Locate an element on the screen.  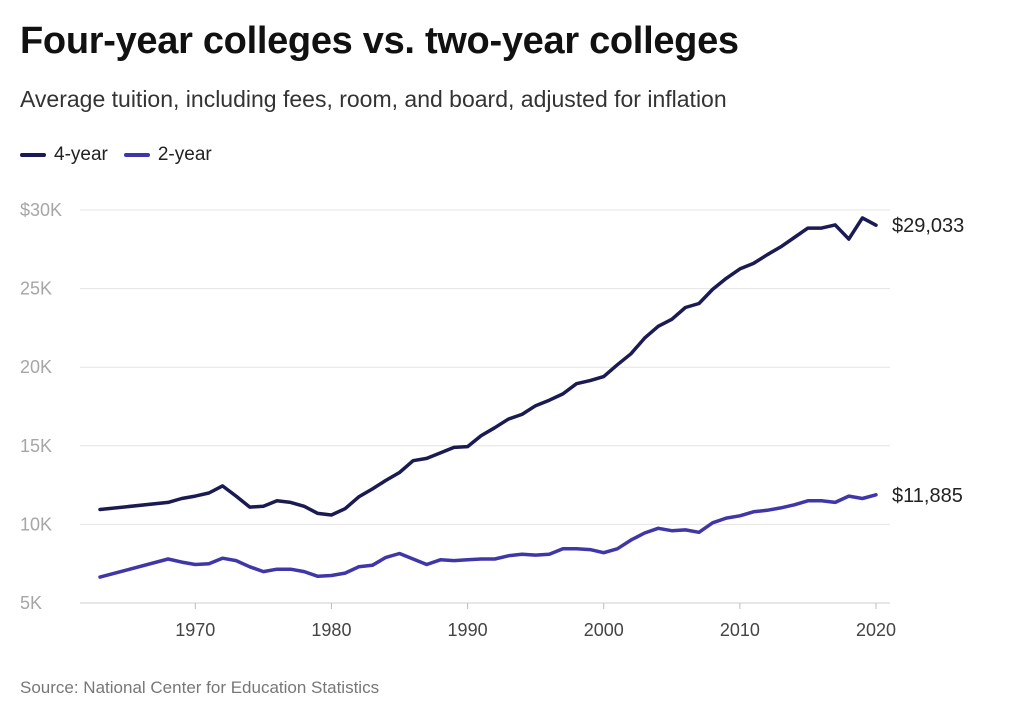
legend-label-4-year: 4-year is located at coordinates (81, 154).